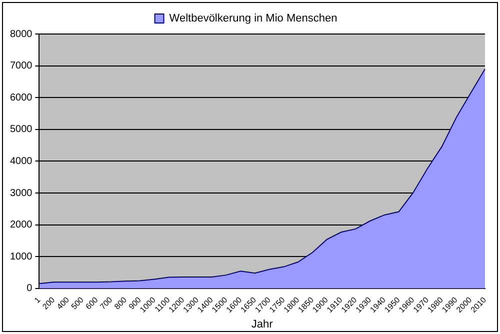 The image size is (500, 334). Describe the element at coordinates (21, 130) in the screenshot. I see `y-tick-label: 5000` at that location.